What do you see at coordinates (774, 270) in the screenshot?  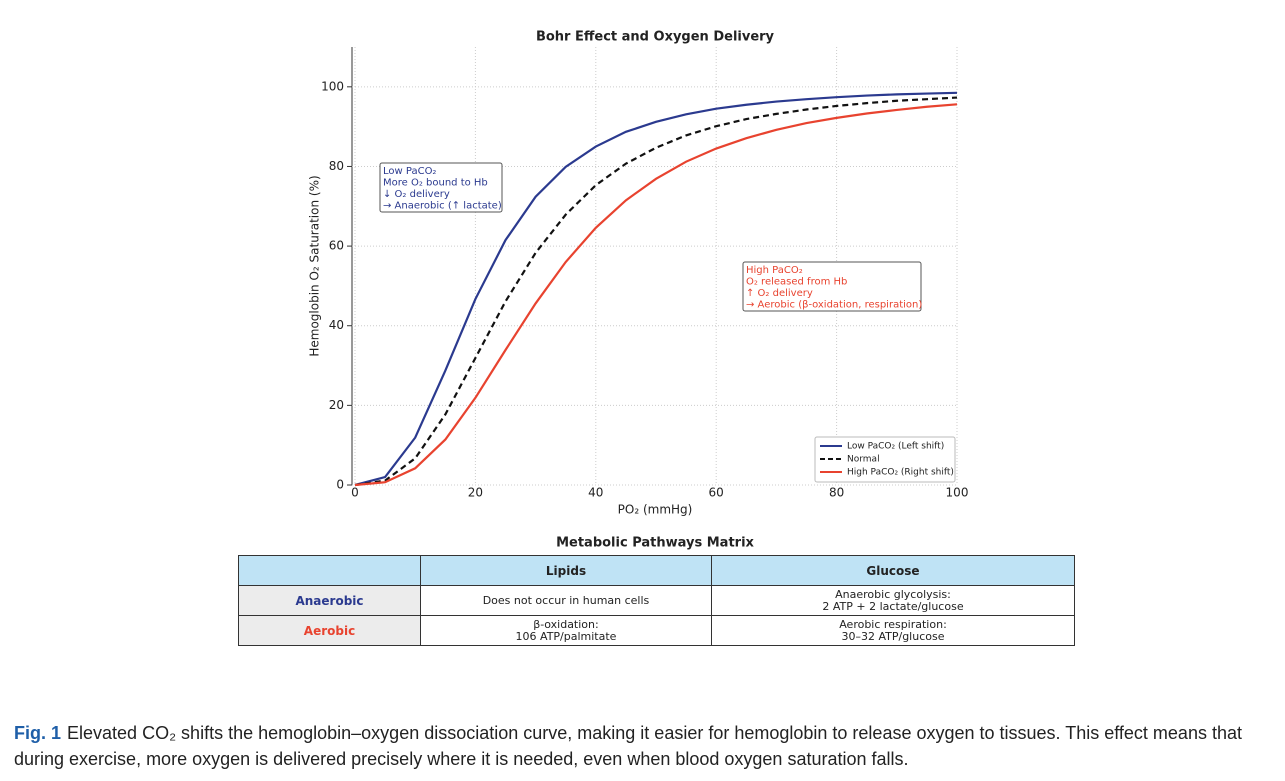 I see `annotation-text: High PaCO₂` at bounding box center [774, 270].